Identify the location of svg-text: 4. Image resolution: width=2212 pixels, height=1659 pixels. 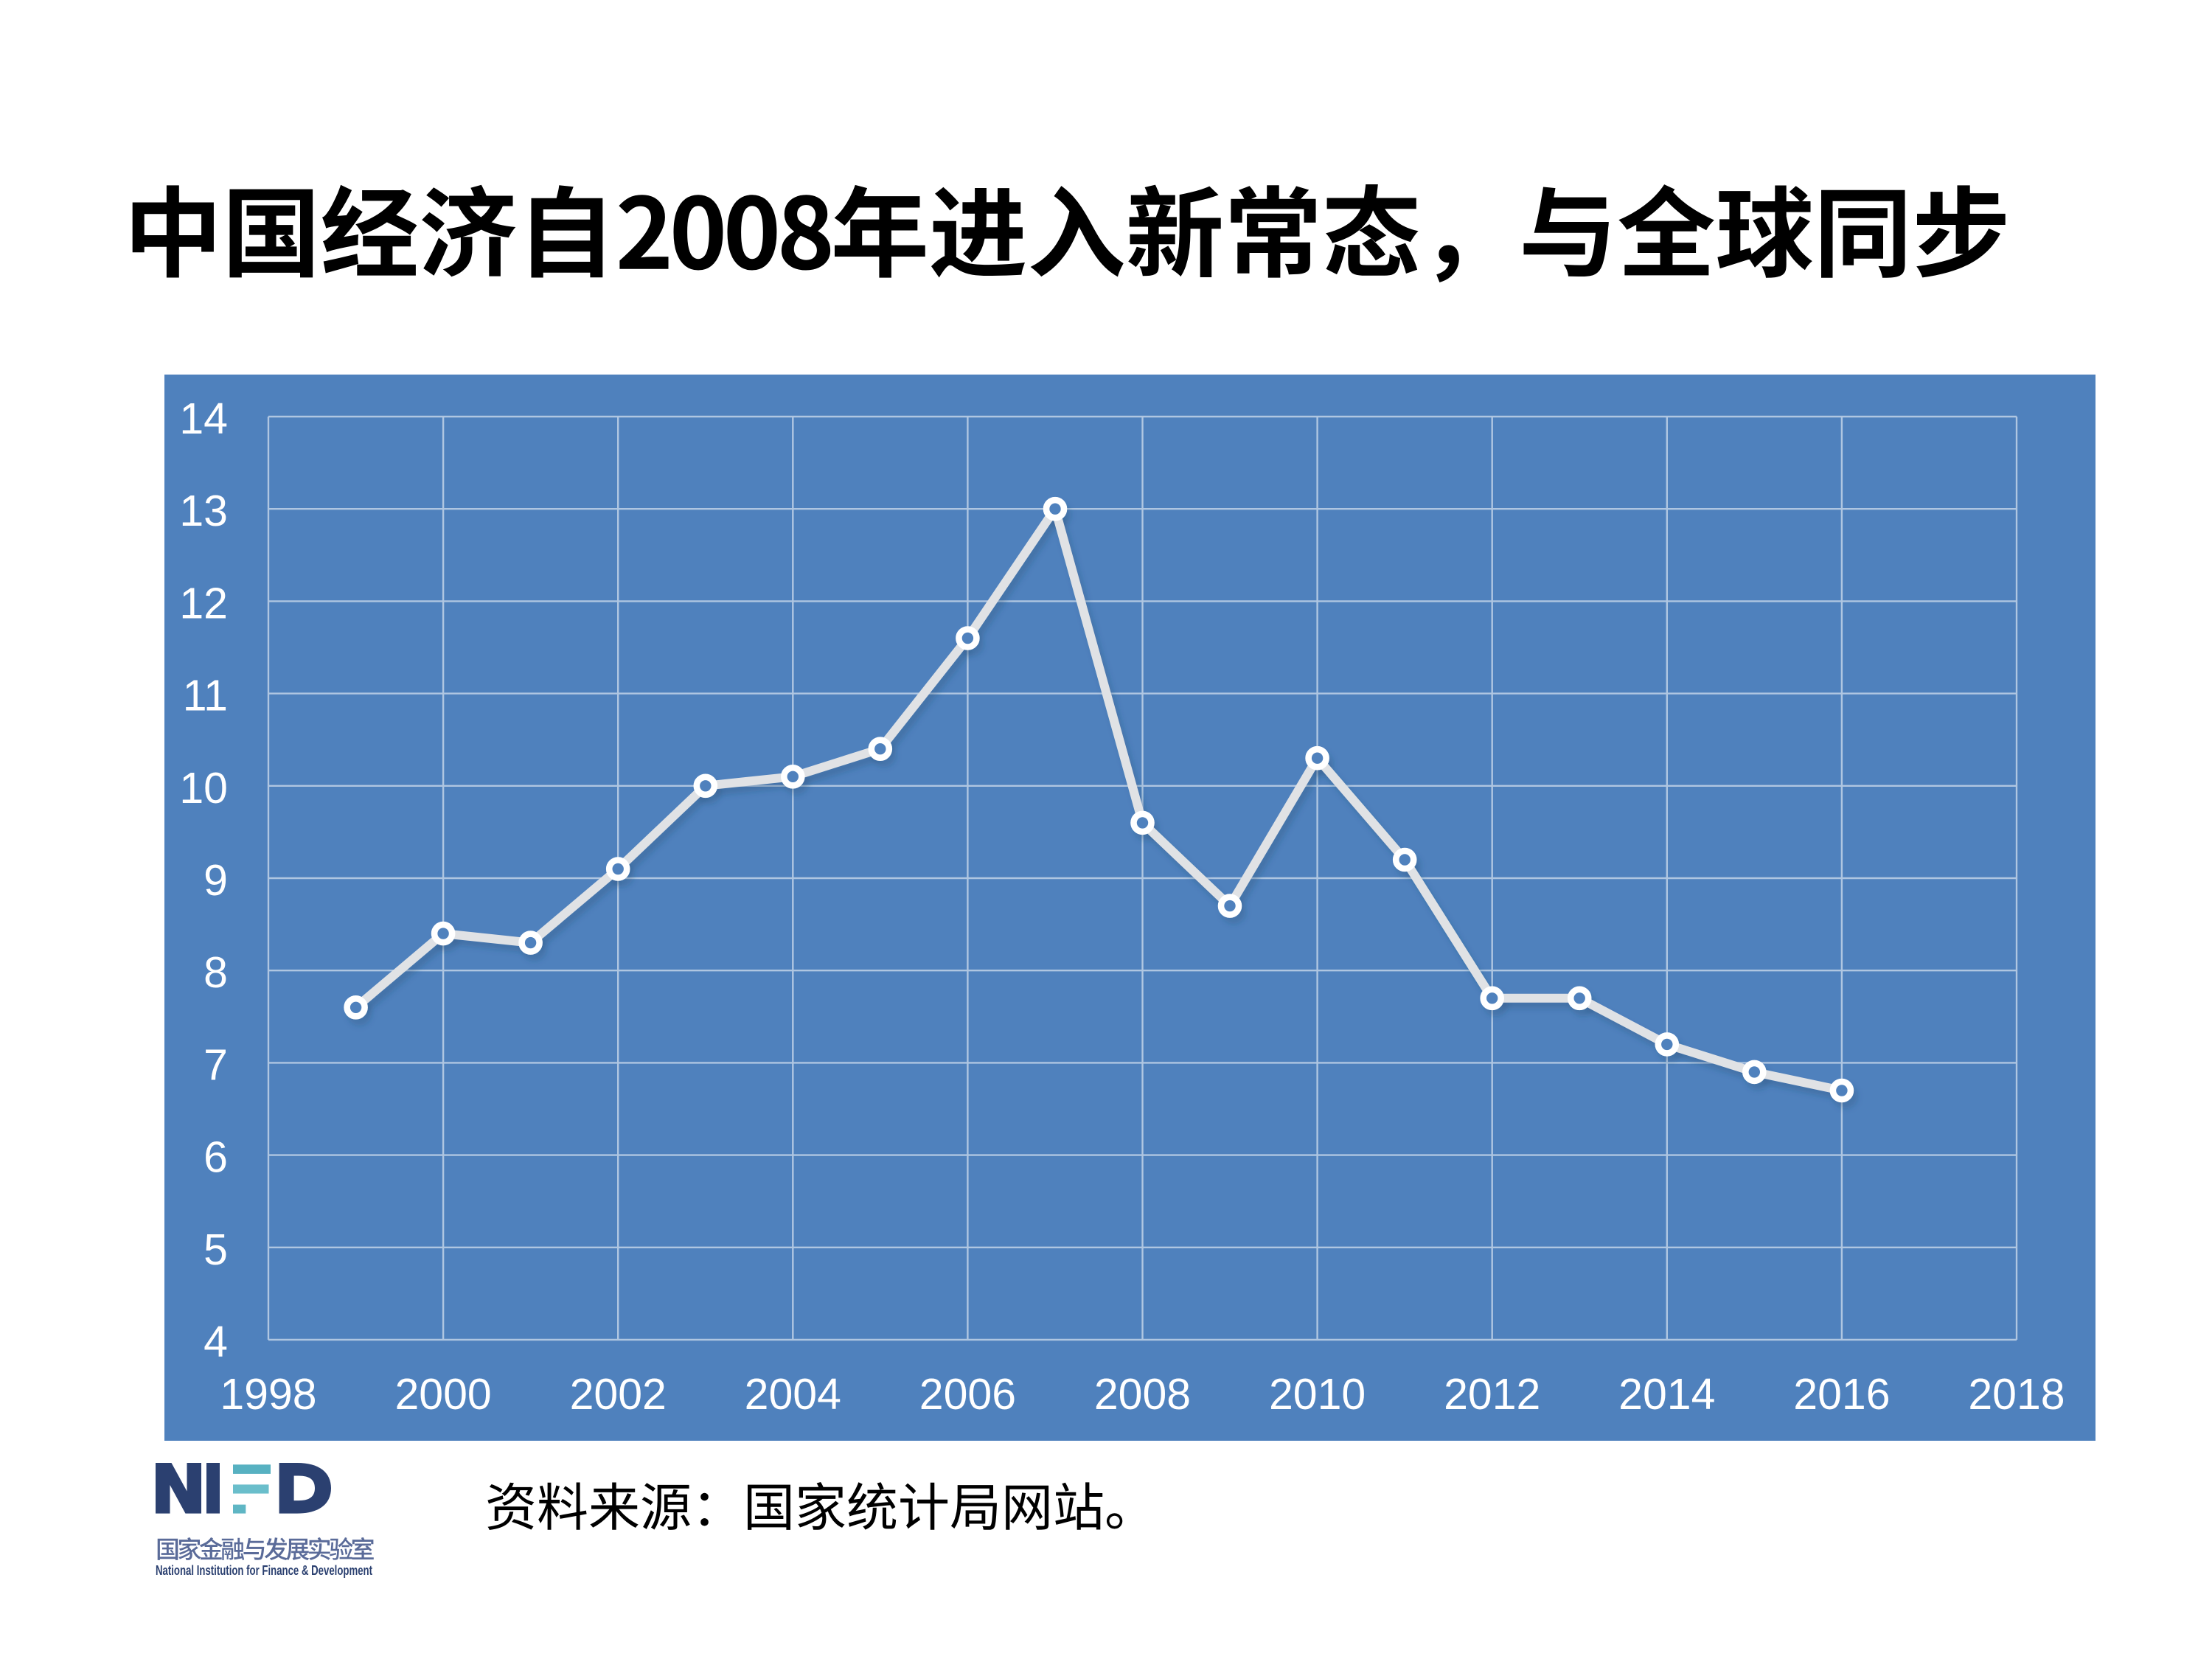
(216, 1342).